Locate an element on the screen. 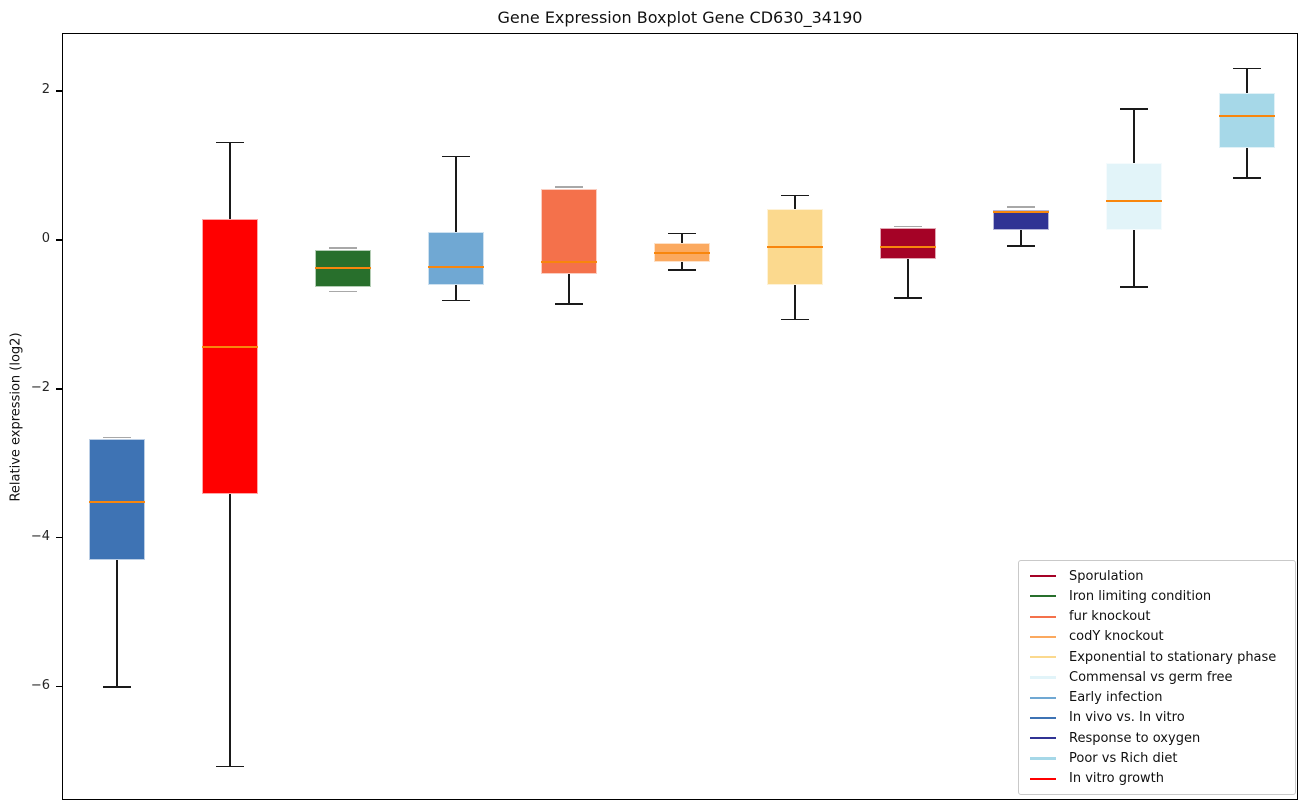 The height and width of the screenshot is (812, 1309). legend-item: Iron limiting condition is located at coordinates (1157, 596).